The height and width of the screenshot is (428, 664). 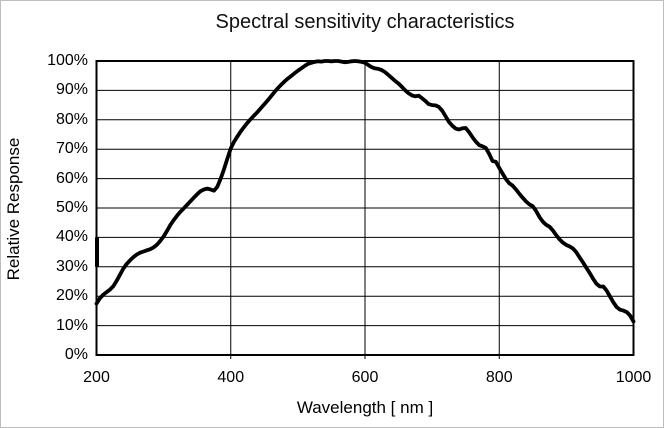 I want to click on y-tick-label: 0%, so click(x=76, y=354).